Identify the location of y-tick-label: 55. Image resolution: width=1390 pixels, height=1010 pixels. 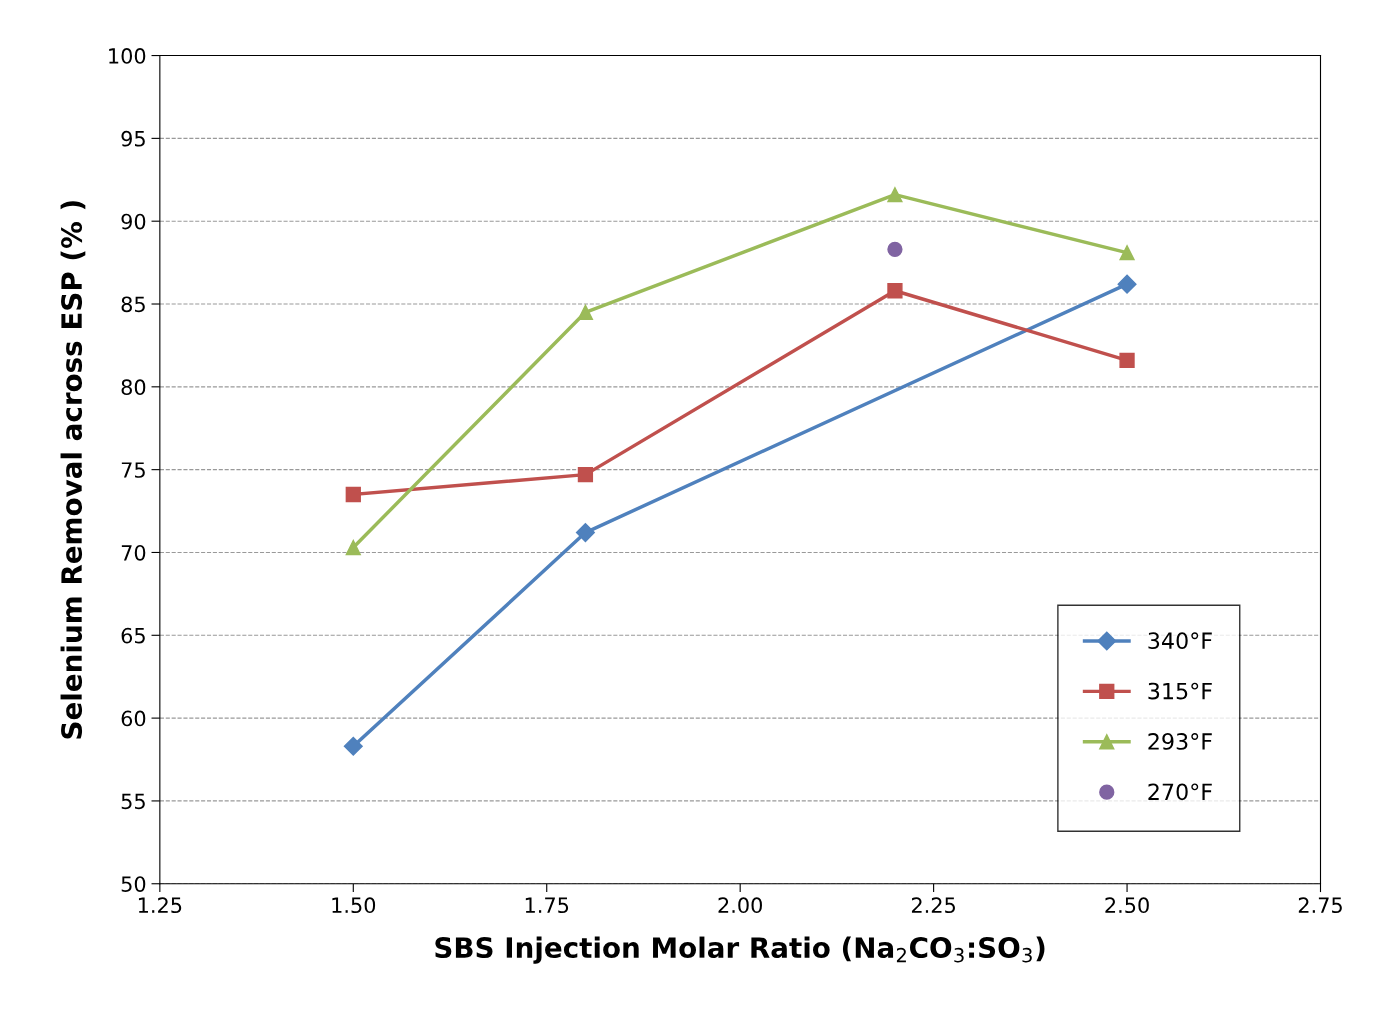
(133, 801).